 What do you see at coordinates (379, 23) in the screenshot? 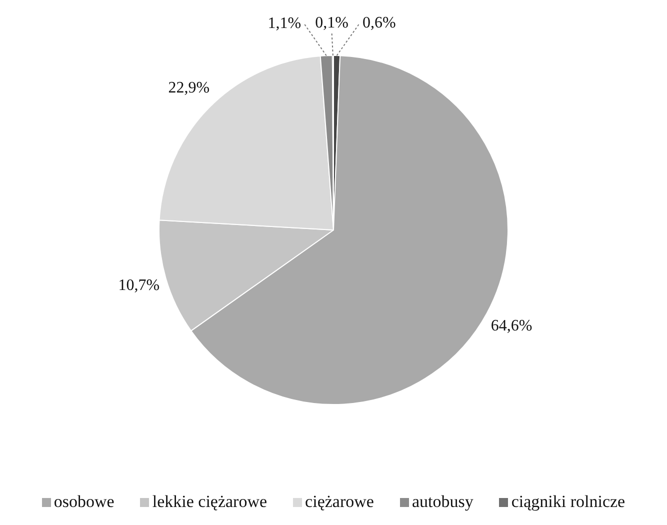
I see `data-label: 0,6%` at bounding box center [379, 23].